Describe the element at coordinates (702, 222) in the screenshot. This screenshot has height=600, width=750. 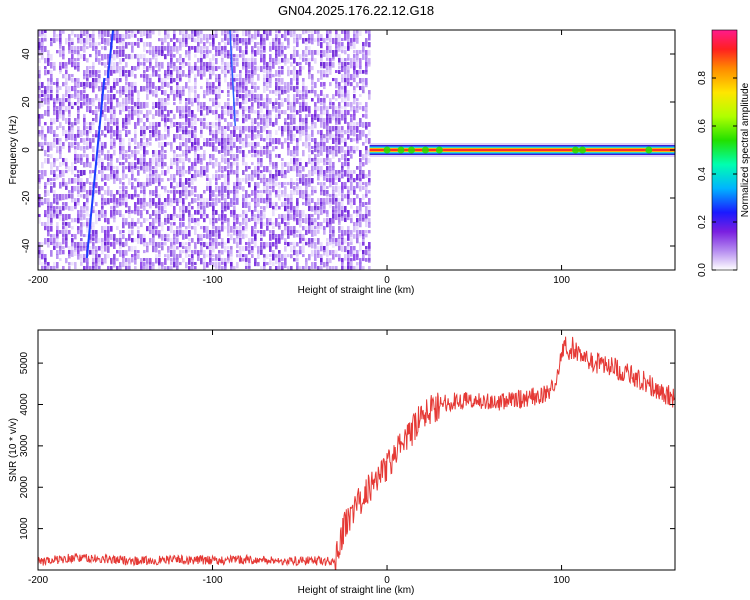
I see `colorbar-tick-label: 0.2` at that location.